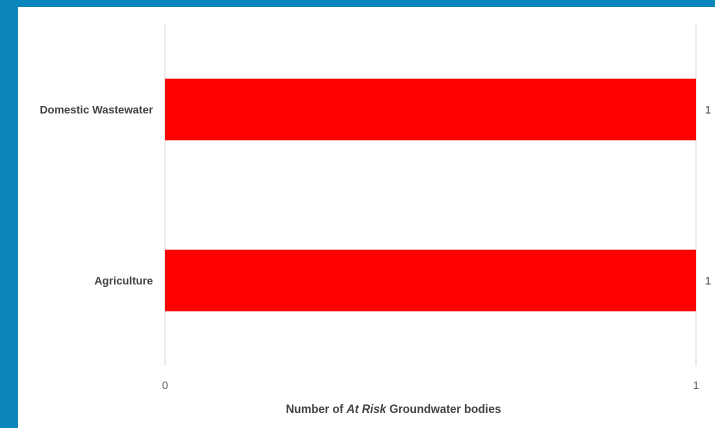 This screenshot has height=428, width=715. Describe the element at coordinates (165, 386) in the screenshot. I see `x-tick-label-0: 0` at that location.